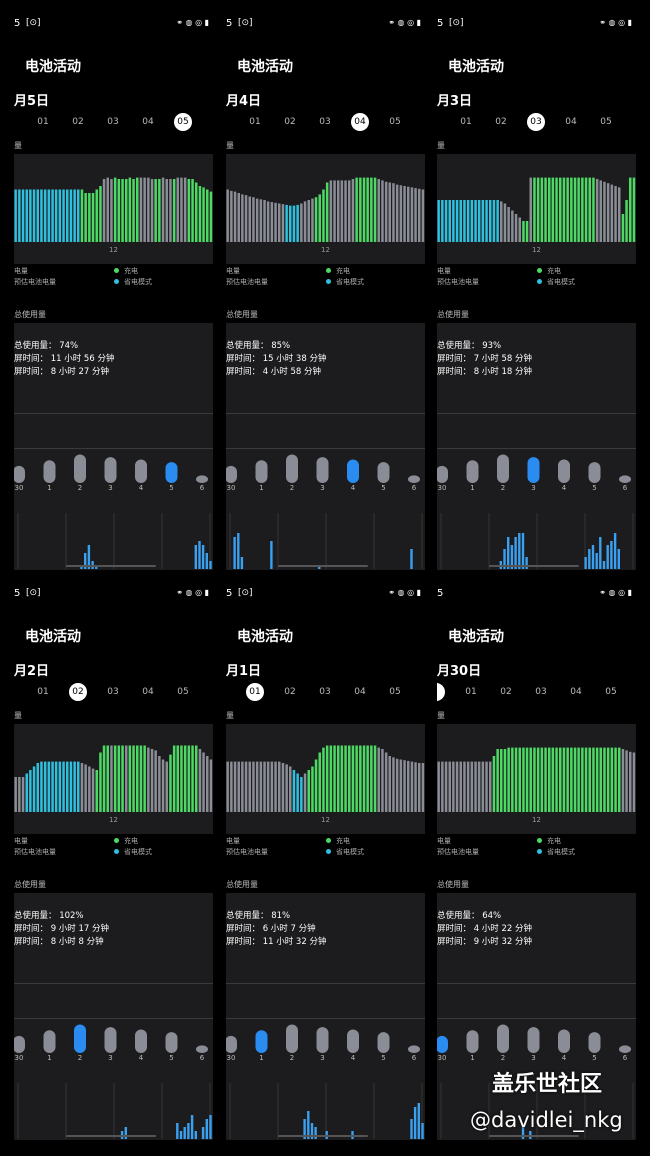 Image resolution: width=650 pixels, height=1156 pixels. Describe the element at coordinates (274, 372) in the screenshot. I see `screen-off-time: 屏时间： 4 小时 58 分钟` at that location.